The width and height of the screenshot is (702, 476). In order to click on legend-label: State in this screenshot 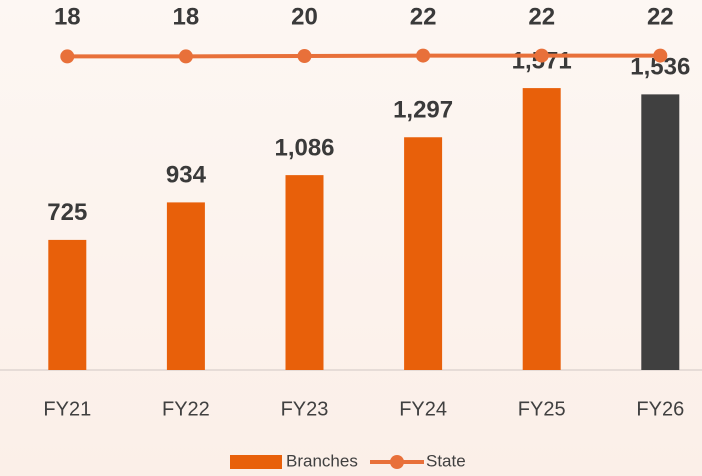, I will do `click(446, 460)`.